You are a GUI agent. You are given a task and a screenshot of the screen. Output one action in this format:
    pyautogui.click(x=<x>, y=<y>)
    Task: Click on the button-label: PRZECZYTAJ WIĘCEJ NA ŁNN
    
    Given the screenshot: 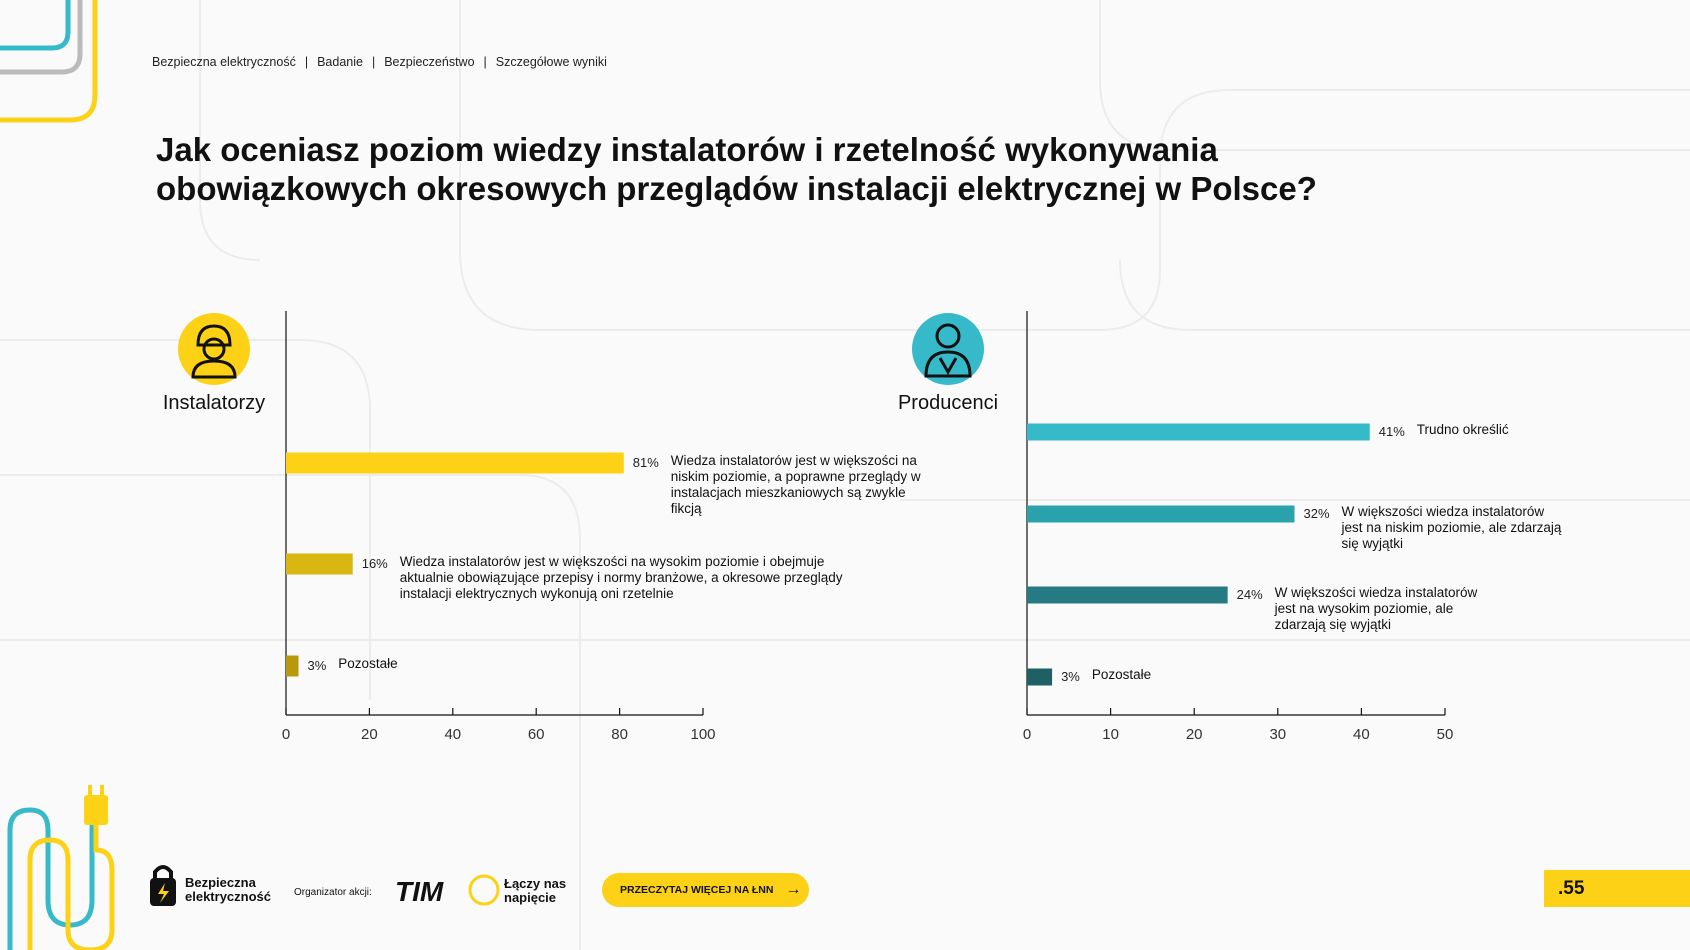 What is the action you would take?
    pyautogui.click(x=697, y=890)
    